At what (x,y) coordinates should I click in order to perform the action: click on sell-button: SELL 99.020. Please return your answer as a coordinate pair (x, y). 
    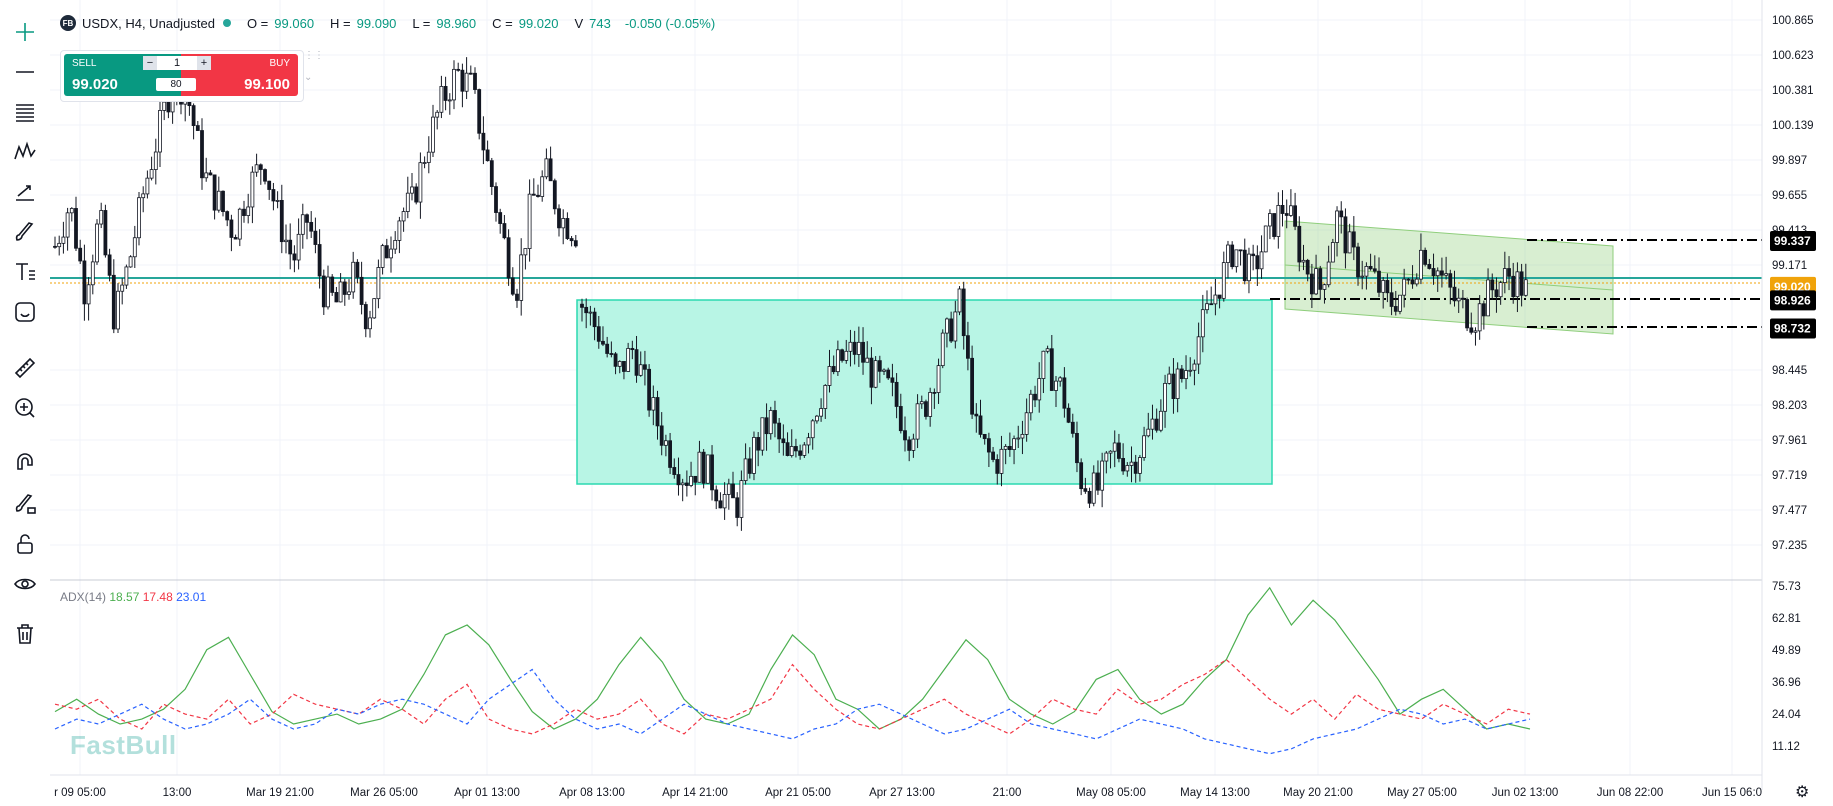
    Looking at the image, I should click on (109, 75).